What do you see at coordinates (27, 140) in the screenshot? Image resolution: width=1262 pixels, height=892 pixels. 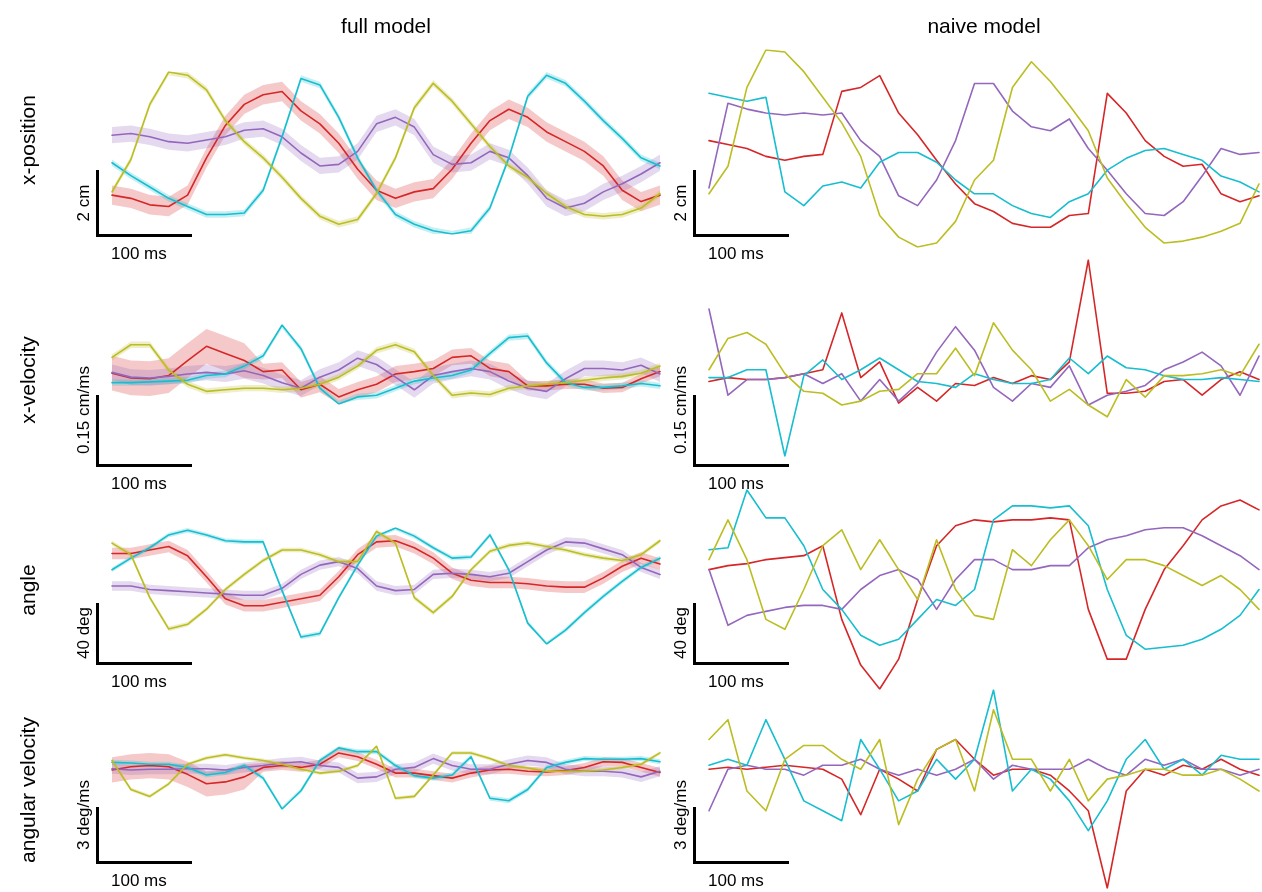 I see `y-axis-title: x-position` at bounding box center [27, 140].